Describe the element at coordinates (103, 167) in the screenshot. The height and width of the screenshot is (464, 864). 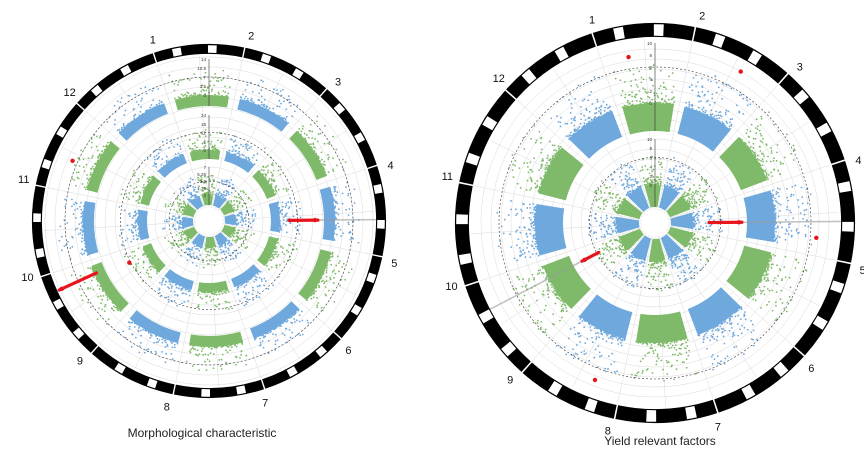
I see `series-band` at that location.